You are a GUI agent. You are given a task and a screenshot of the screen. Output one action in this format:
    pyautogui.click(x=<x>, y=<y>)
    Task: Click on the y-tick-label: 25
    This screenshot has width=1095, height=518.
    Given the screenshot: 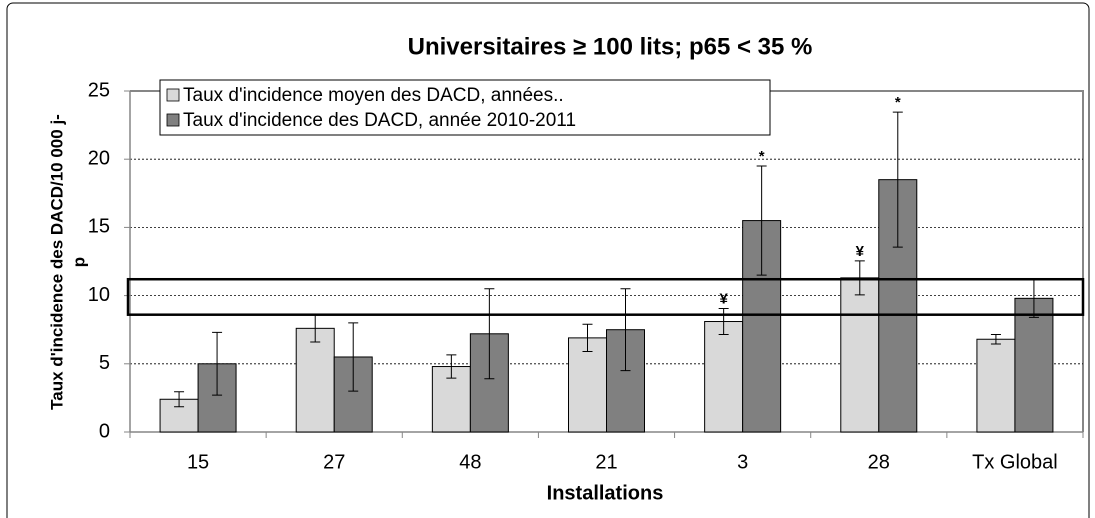 What is the action you would take?
    pyautogui.click(x=99, y=90)
    